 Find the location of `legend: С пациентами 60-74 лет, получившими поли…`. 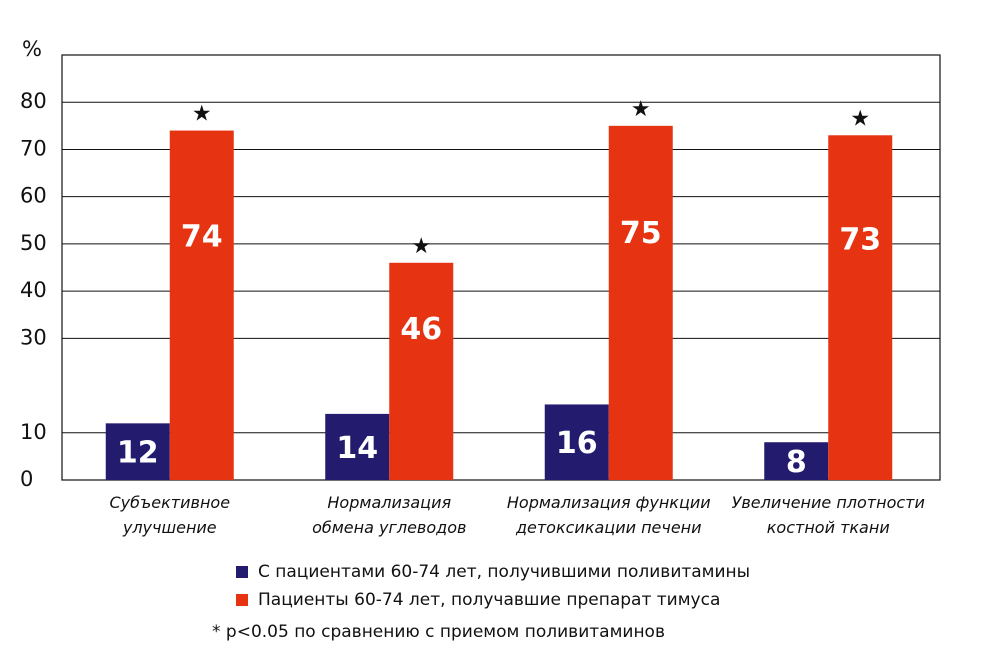

legend: С пациентами 60-74 лет, получившими поли… is located at coordinates (493, 586).